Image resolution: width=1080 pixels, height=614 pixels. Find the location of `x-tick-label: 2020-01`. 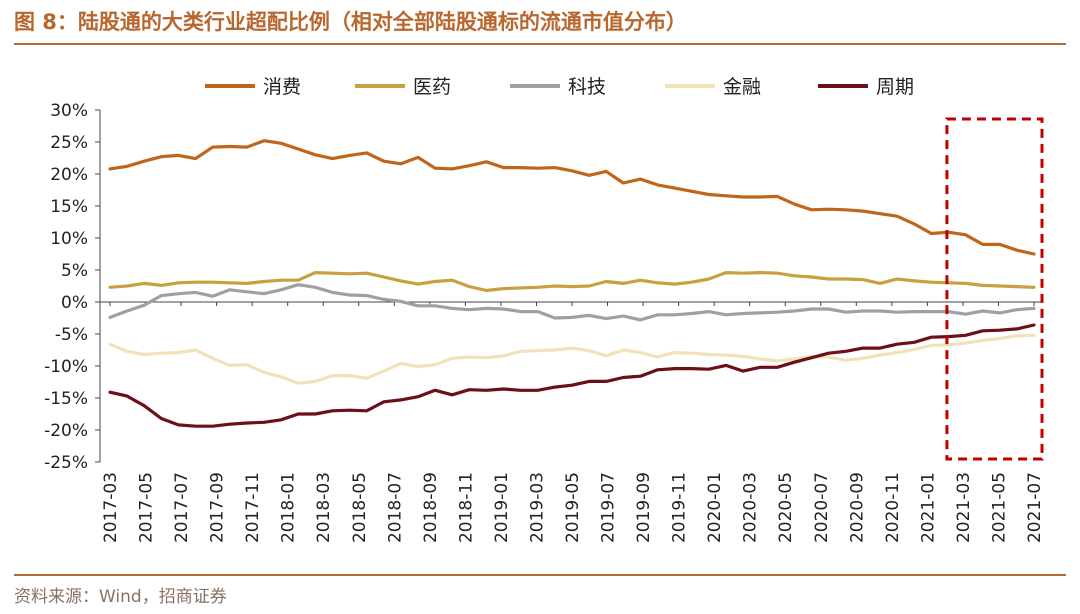

x-tick-label: 2020-01 is located at coordinates (715, 507).